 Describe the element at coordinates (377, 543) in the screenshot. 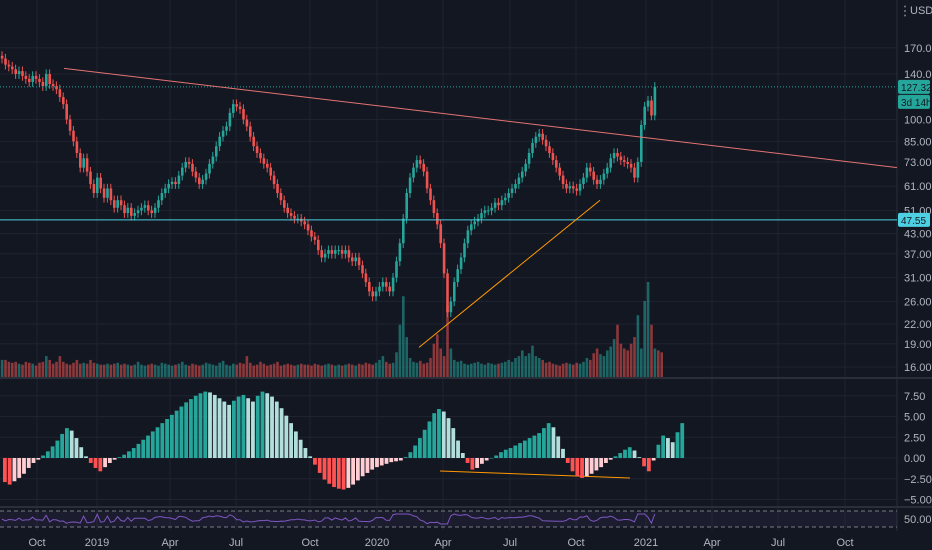

I see `time-tick-label: 2020` at that location.